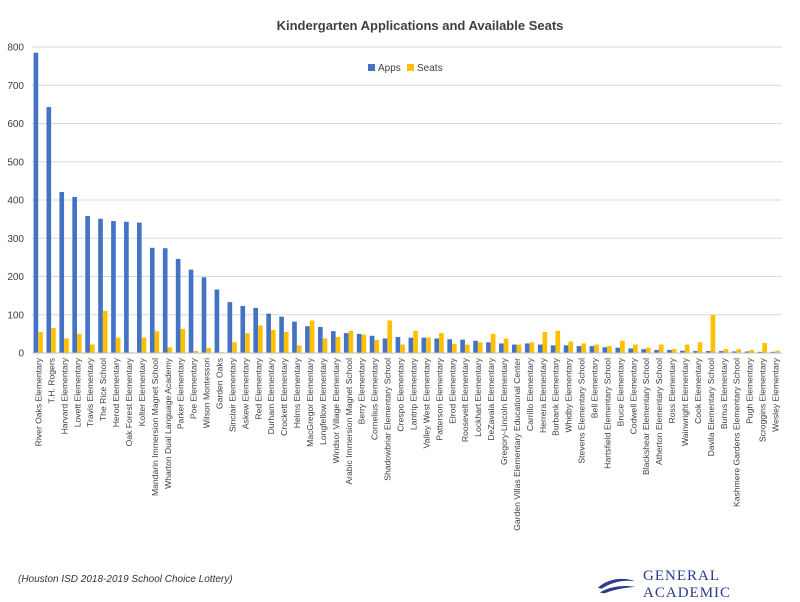 The width and height of the screenshot is (800, 602). Describe the element at coordinates (426, 402) in the screenshot. I see `x-tick-label: Valley West Elementary` at that location.